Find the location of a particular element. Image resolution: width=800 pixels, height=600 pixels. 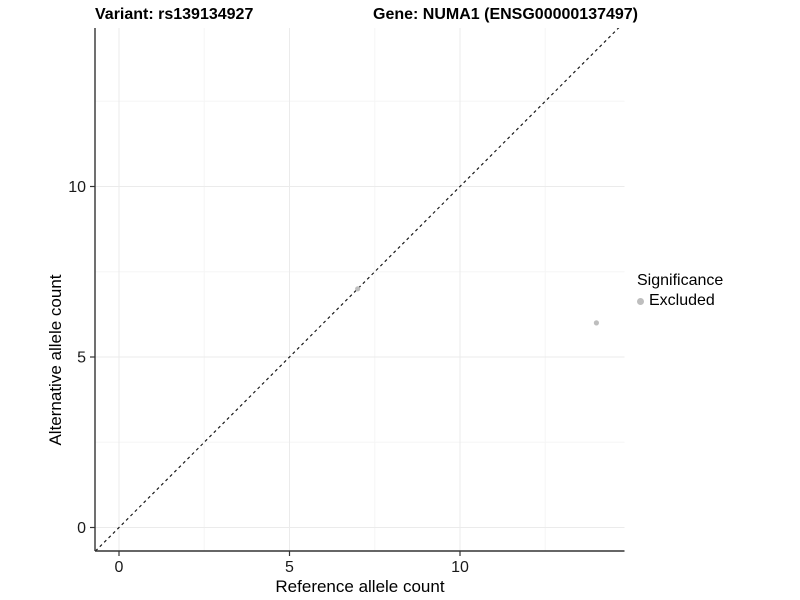

x-tick-label: 10 is located at coordinates (460, 567).